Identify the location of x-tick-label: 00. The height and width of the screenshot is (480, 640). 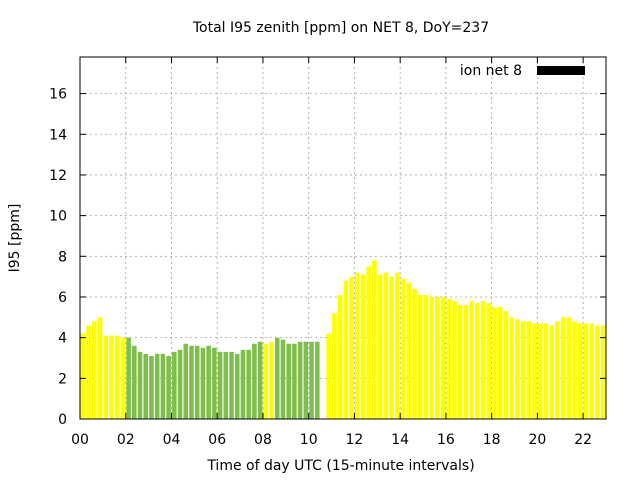
(80, 440).